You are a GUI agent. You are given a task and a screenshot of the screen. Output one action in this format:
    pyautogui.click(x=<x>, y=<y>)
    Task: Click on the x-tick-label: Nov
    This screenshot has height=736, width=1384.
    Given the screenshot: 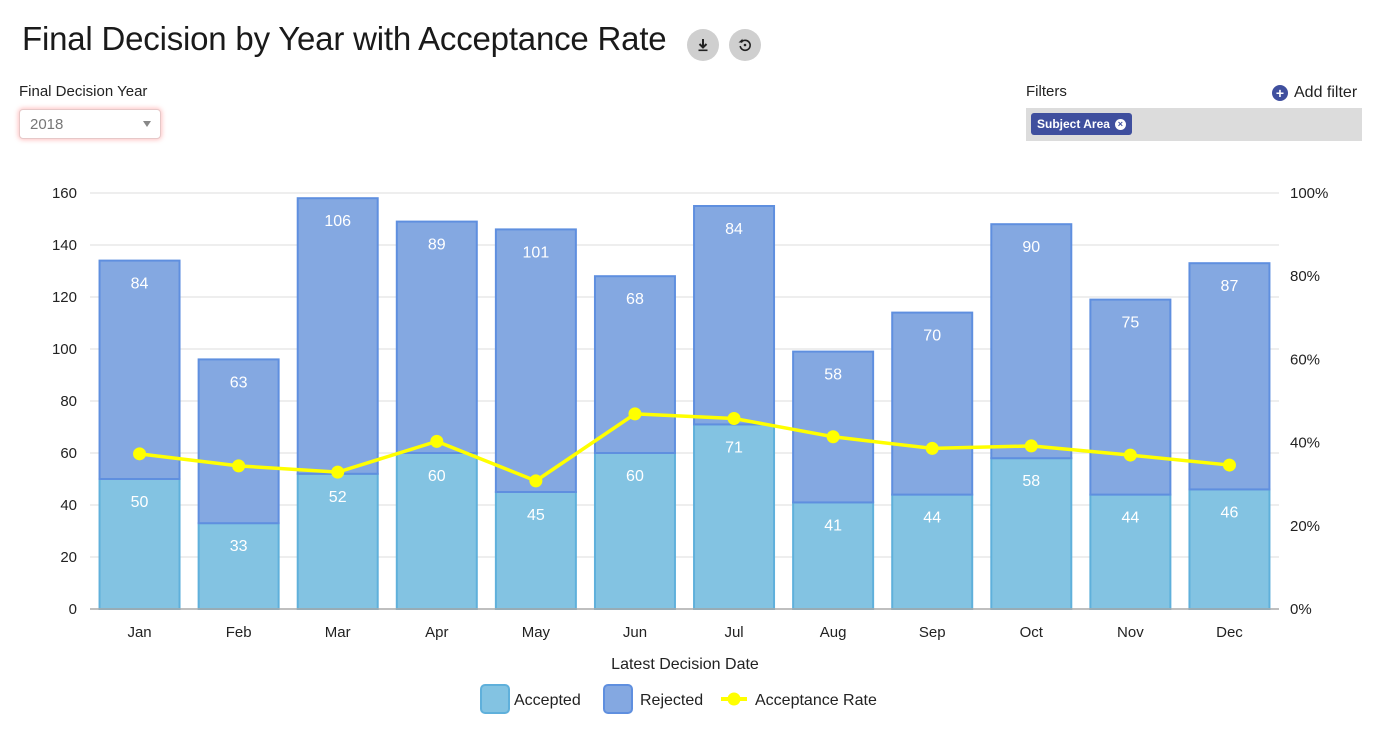 What is the action you would take?
    pyautogui.click(x=1130, y=632)
    